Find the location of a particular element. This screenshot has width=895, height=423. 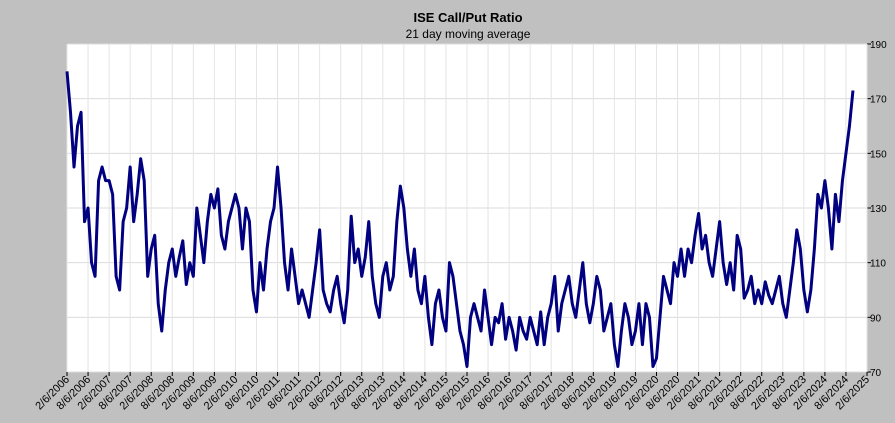

chart-title: ISE Call/Put Ratio is located at coordinates (467, 17).